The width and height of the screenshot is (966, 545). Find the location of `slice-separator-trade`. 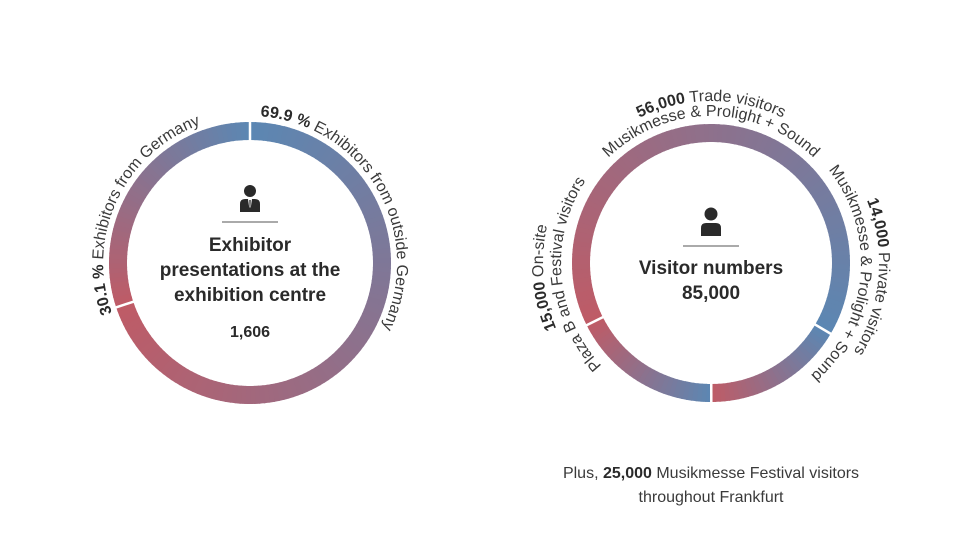

slice-separator-trade is located at coordinates (595, 321).